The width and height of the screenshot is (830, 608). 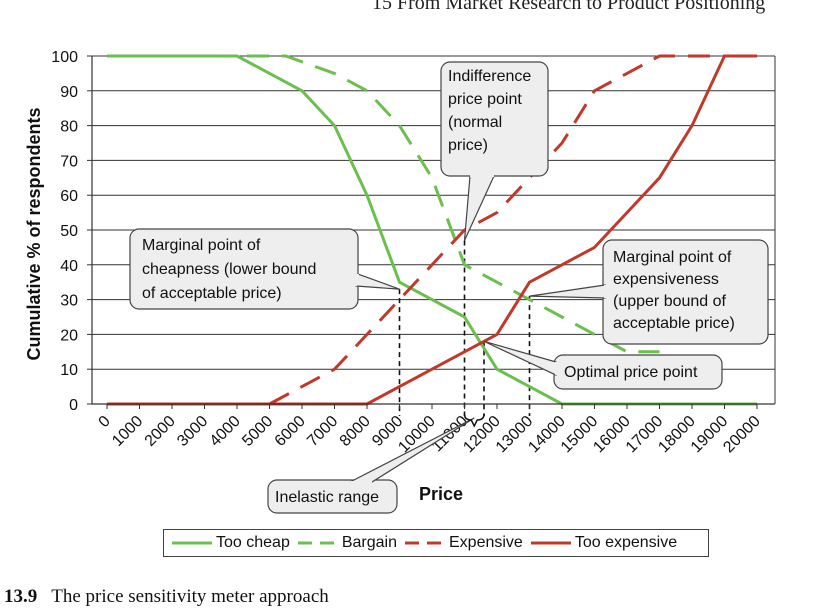 What do you see at coordinates (327, 497) in the screenshot?
I see `callout-text: Inelastic range` at bounding box center [327, 497].